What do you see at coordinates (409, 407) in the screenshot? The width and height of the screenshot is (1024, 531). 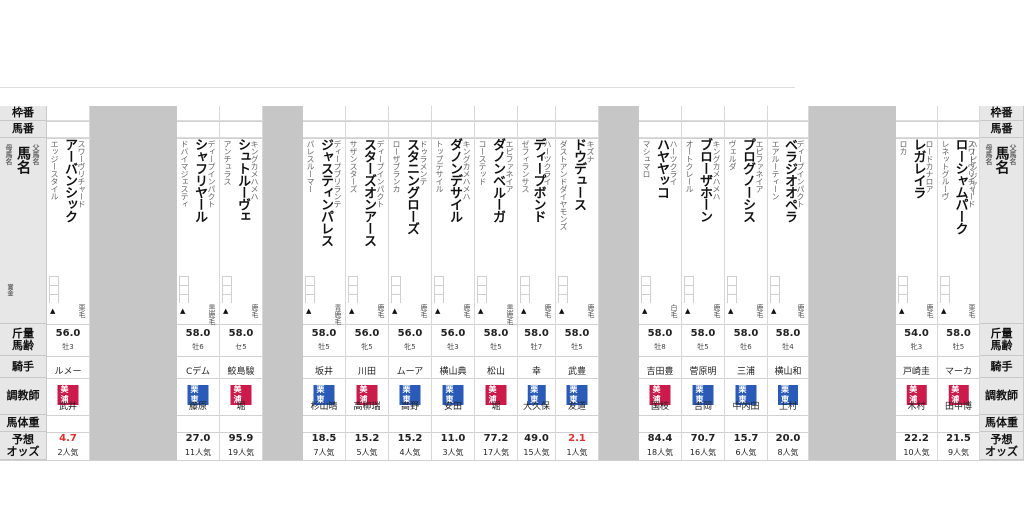 I see `trainer-name: 高野` at bounding box center [409, 407].